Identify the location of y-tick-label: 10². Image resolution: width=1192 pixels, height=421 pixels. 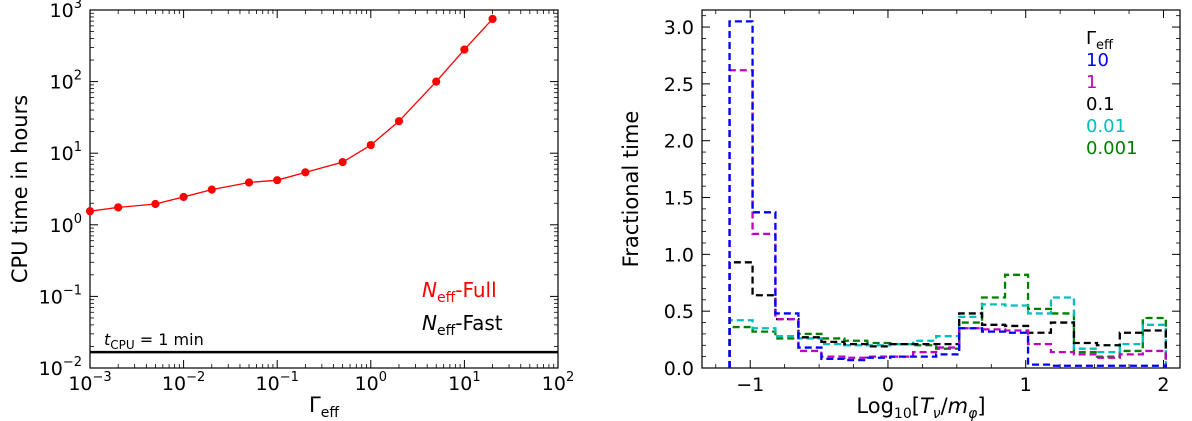
(66, 81).